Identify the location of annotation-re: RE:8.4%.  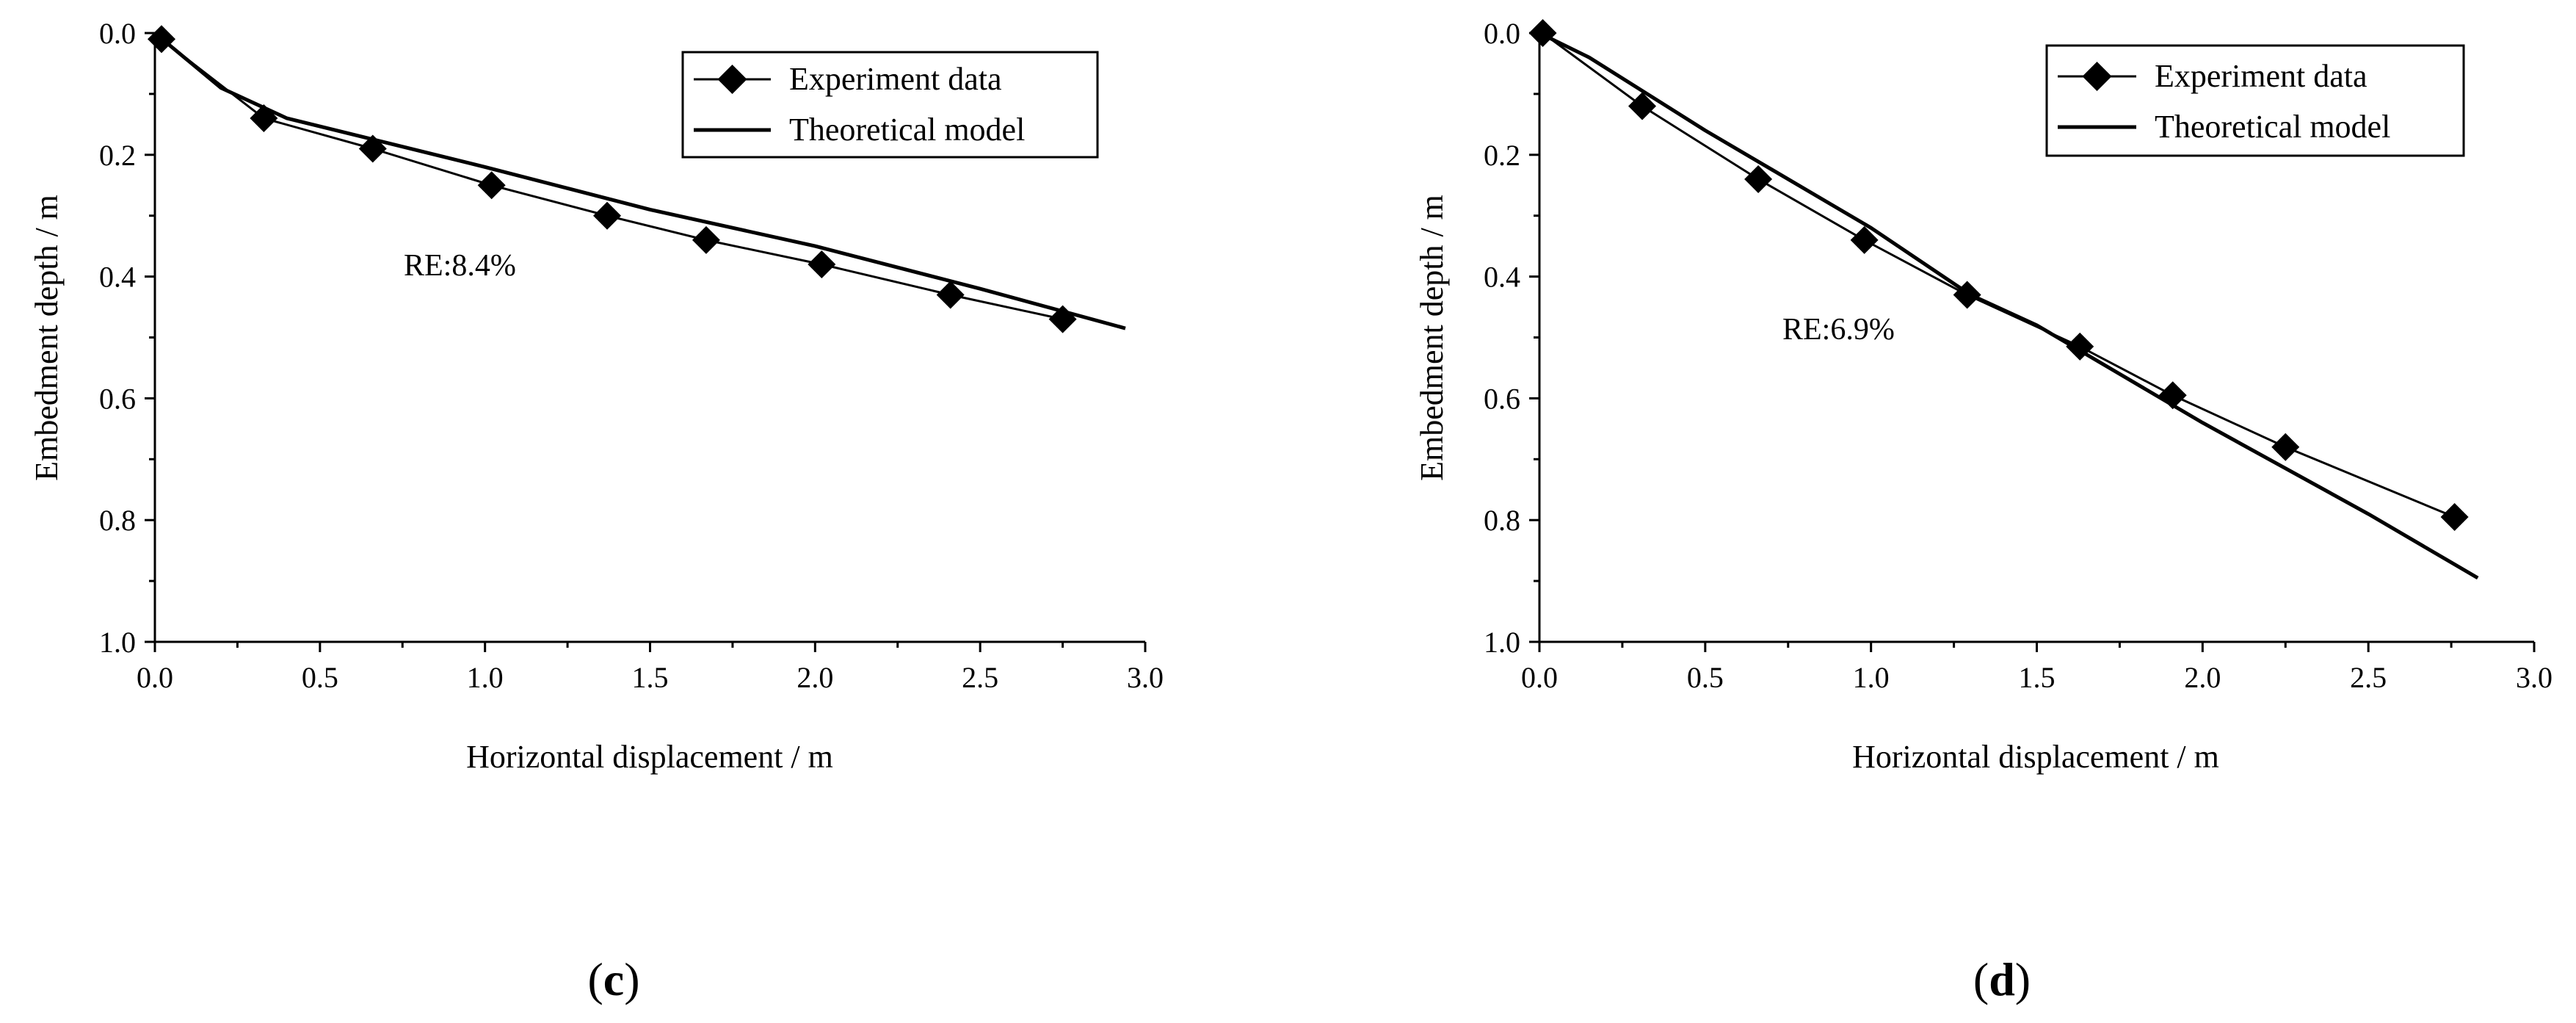
(460, 266).